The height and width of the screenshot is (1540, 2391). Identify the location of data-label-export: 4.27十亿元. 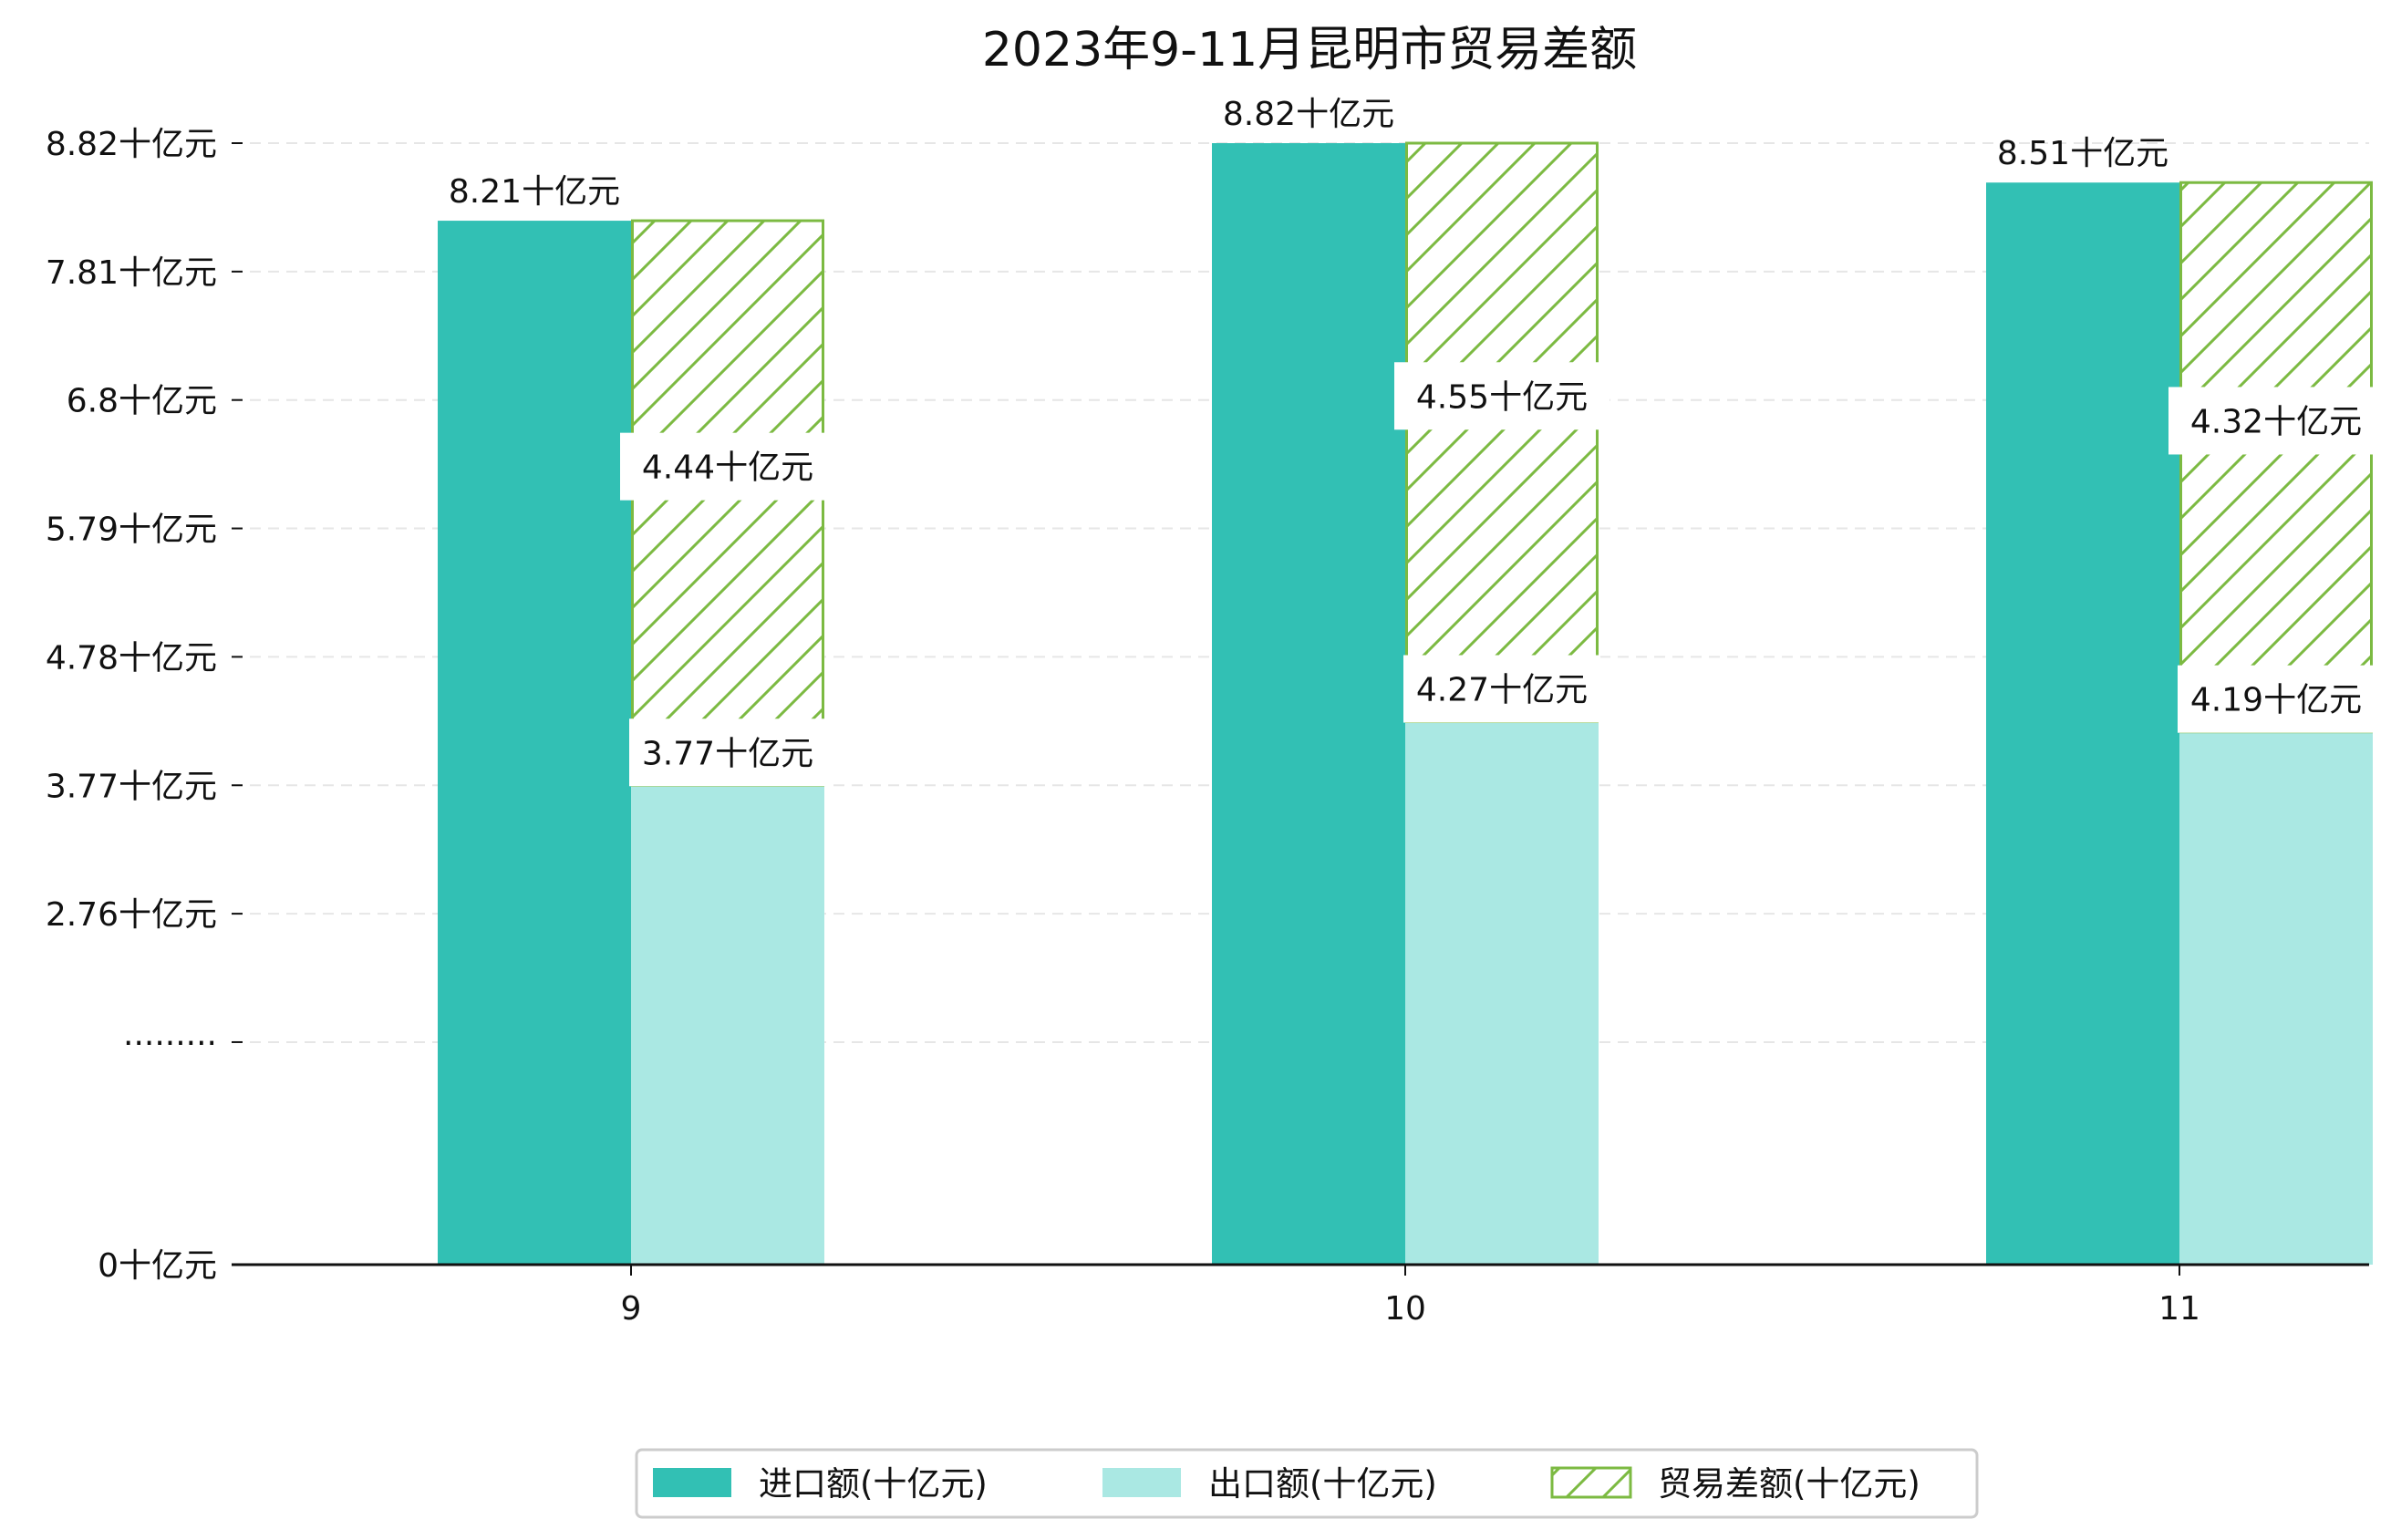
(1502, 690).